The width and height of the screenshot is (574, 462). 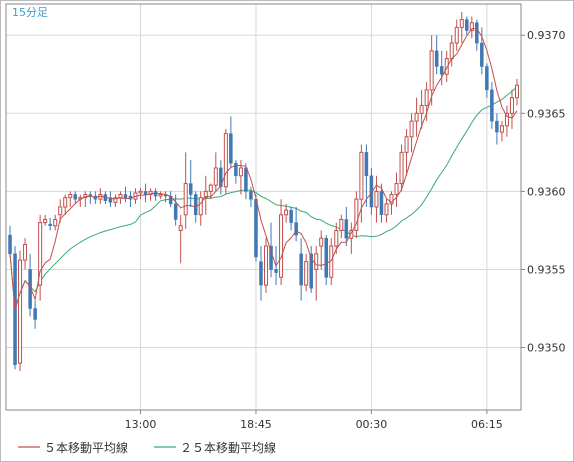 What do you see at coordinates (141, 424) in the screenshot?
I see `x-tick-label: 13:00` at bounding box center [141, 424].